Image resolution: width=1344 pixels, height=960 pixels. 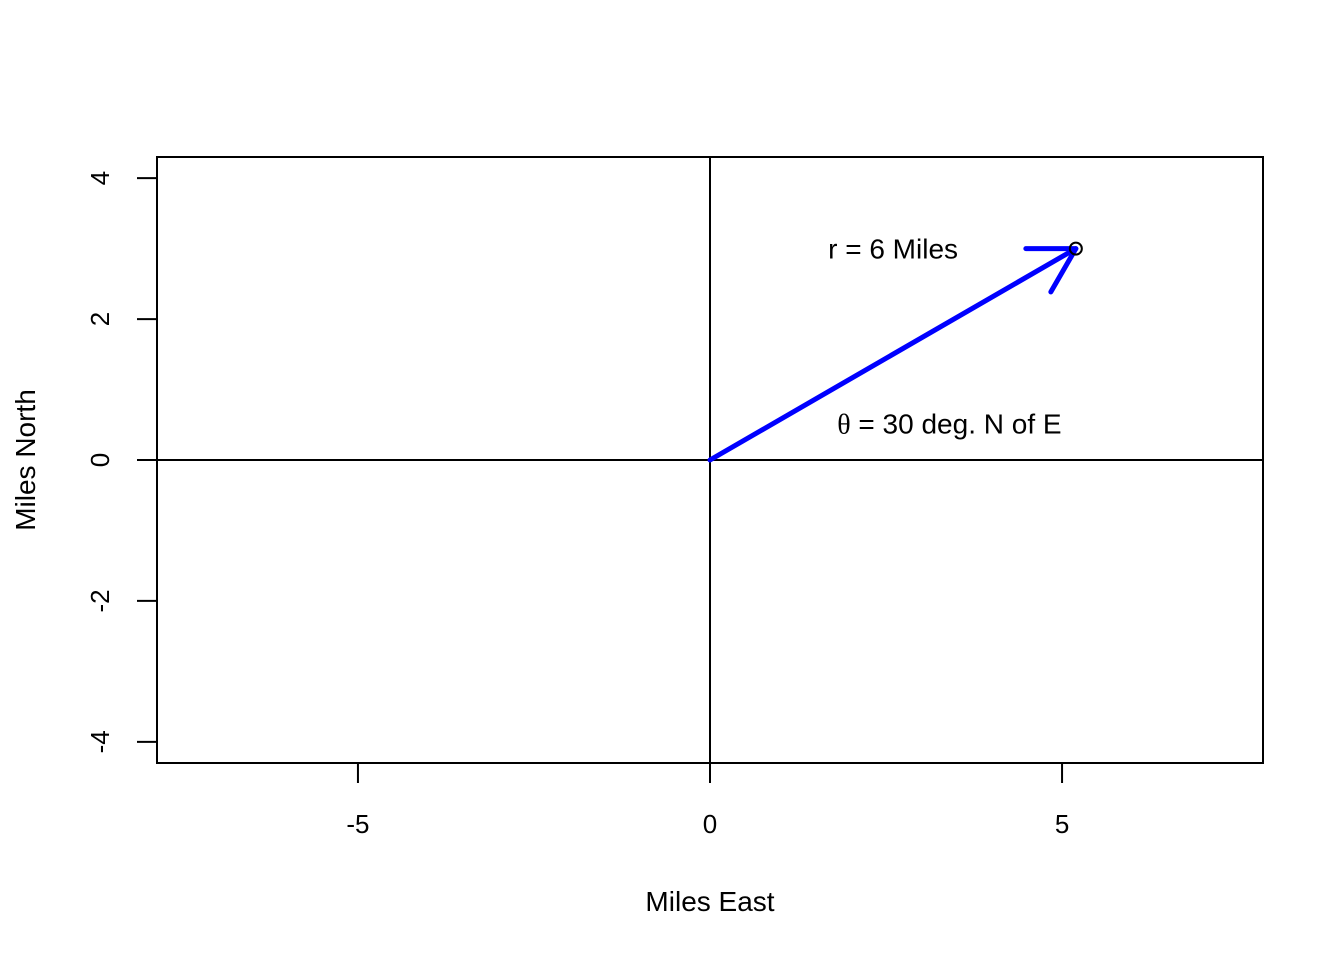 What do you see at coordinates (1062, 824) in the screenshot?
I see `x-tick-label: 5` at bounding box center [1062, 824].